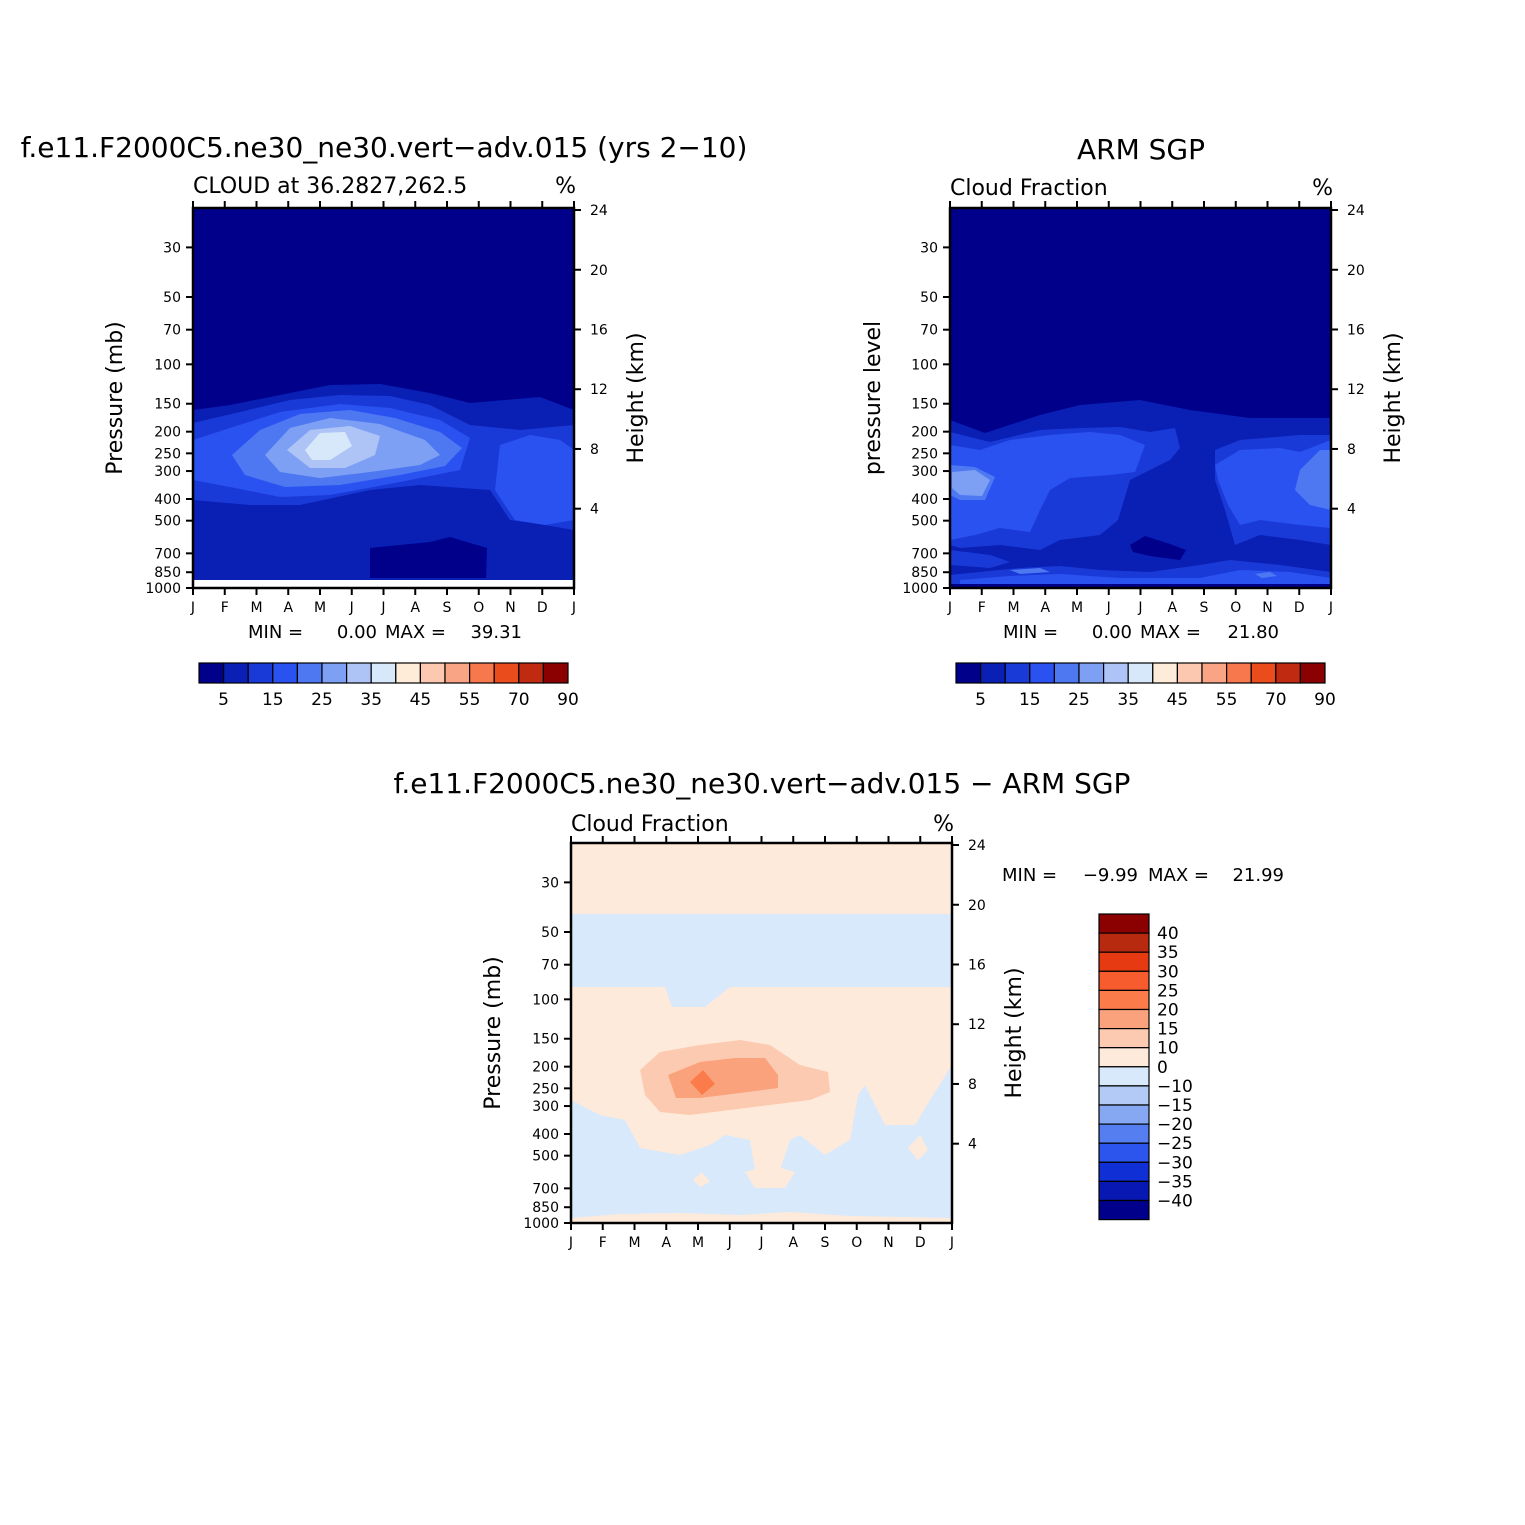 The height and width of the screenshot is (1525, 1525). I want to click on p2-contour-low2, so click(1145, 577).